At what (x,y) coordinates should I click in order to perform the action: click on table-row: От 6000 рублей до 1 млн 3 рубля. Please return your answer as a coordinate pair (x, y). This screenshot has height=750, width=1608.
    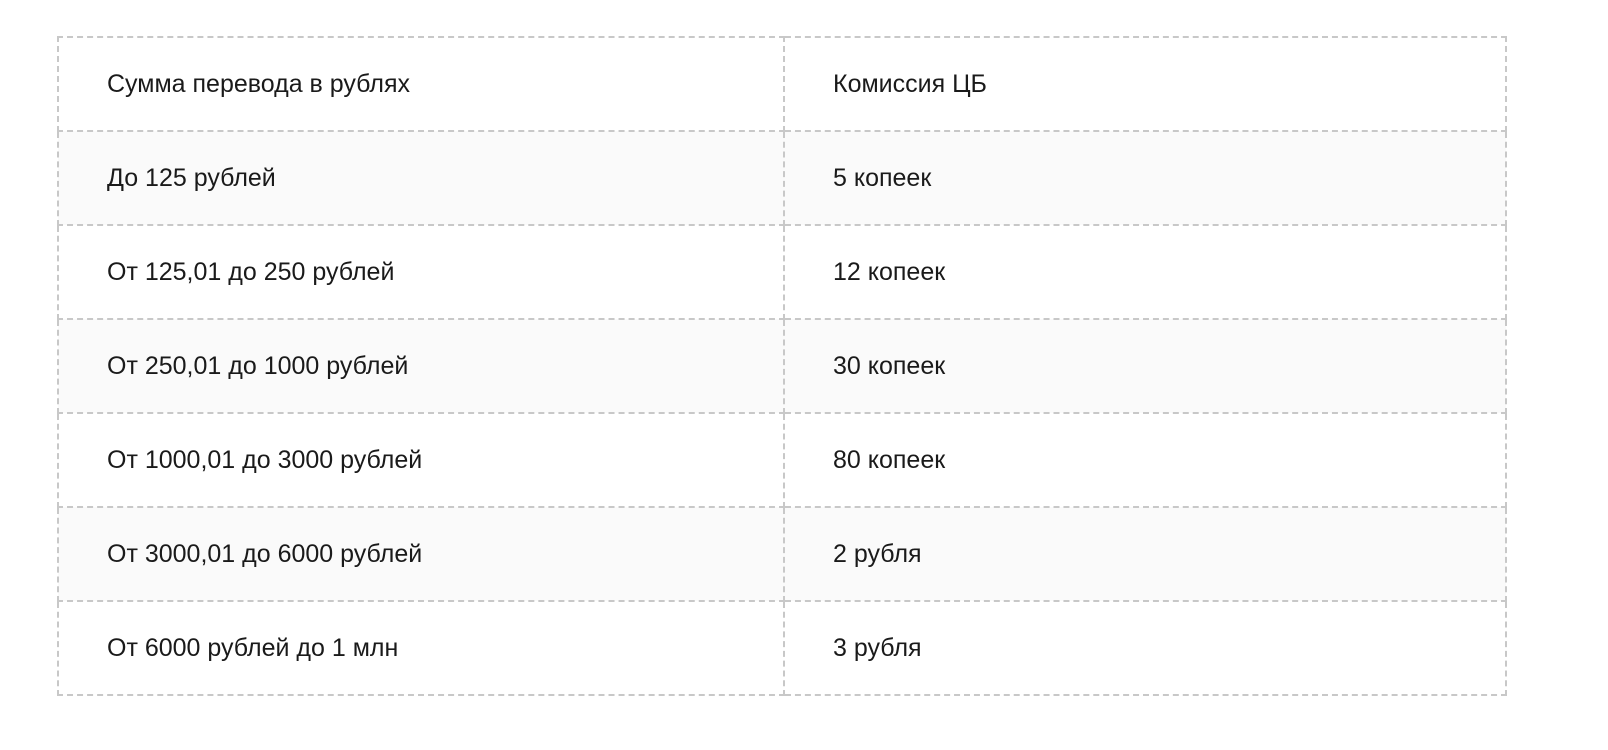
    Looking at the image, I should click on (782, 648).